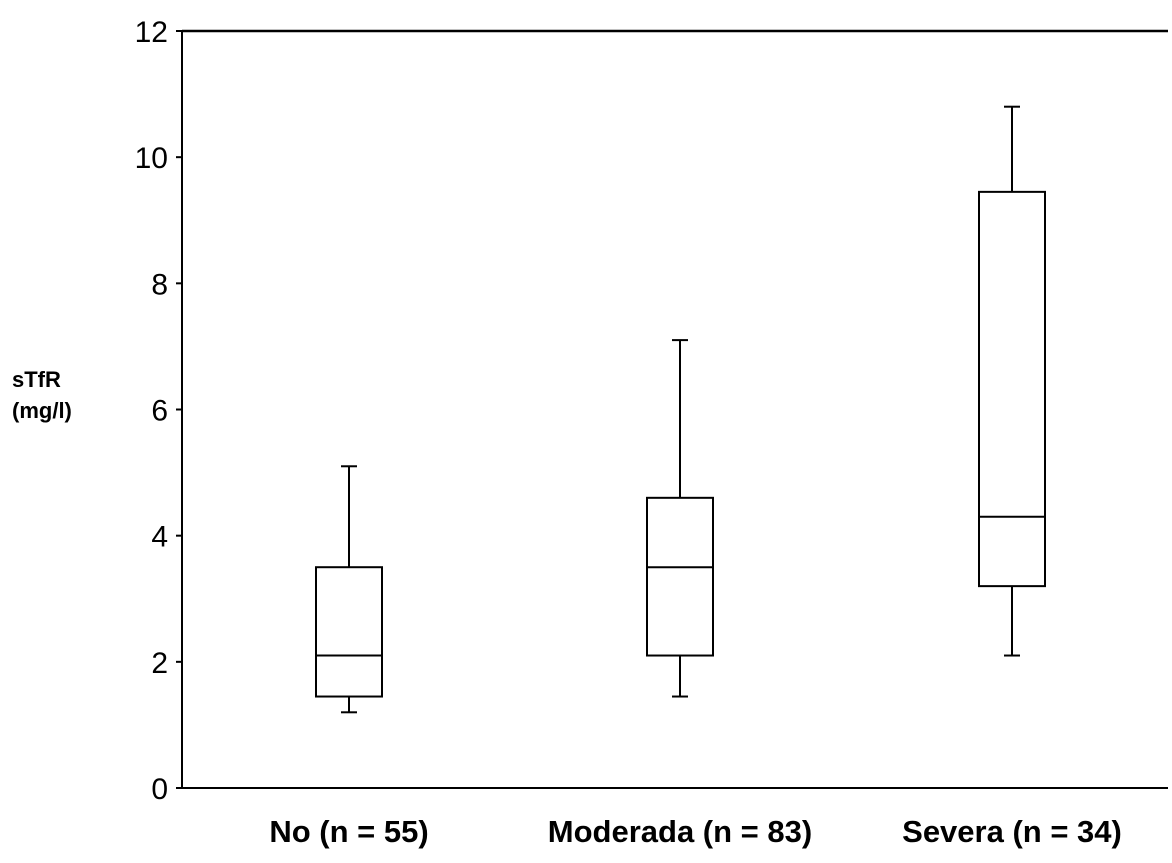 The image size is (1172, 863). What do you see at coordinates (159, 411) in the screenshot?
I see `y-tick-label-6: 6` at bounding box center [159, 411].